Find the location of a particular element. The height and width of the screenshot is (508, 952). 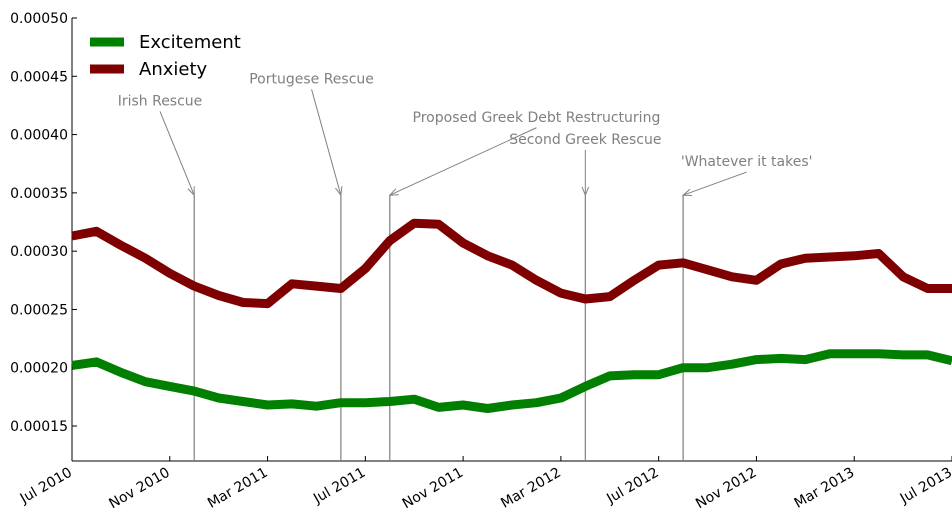

series-line-excitement is located at coordinates (511, 381).